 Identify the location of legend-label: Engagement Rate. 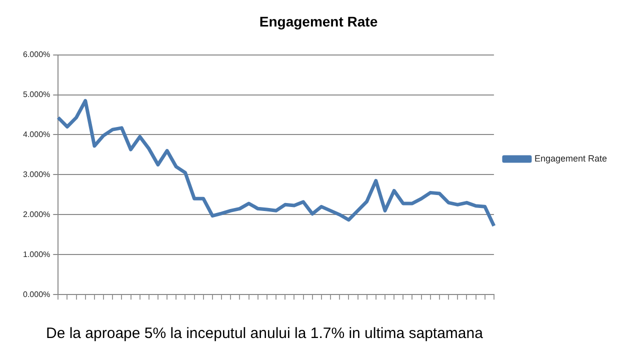
(571, 158).